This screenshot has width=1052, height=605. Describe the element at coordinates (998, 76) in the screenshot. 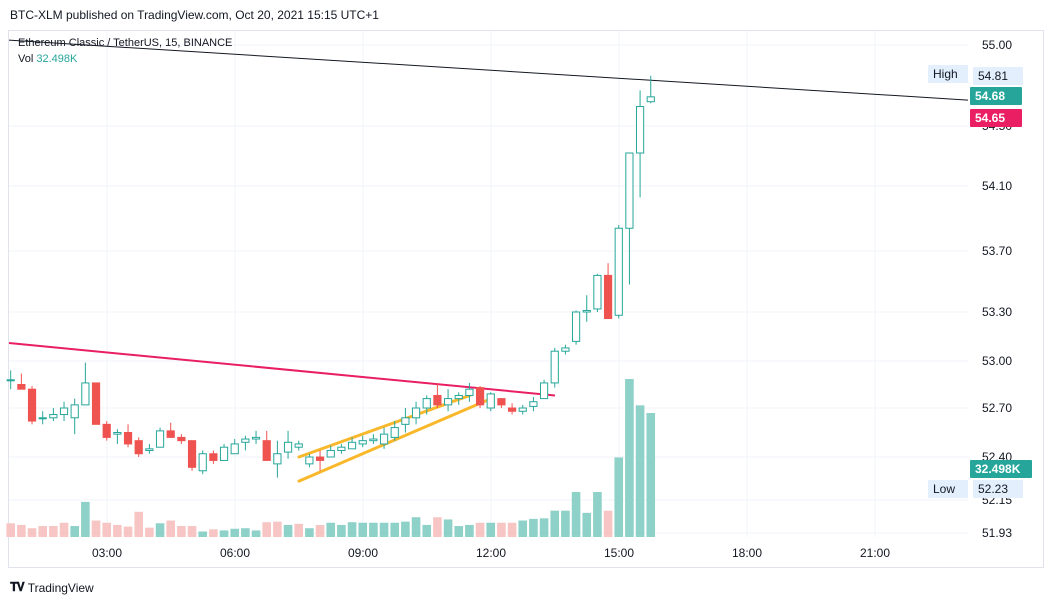

I see `high-value-bg` at that location.